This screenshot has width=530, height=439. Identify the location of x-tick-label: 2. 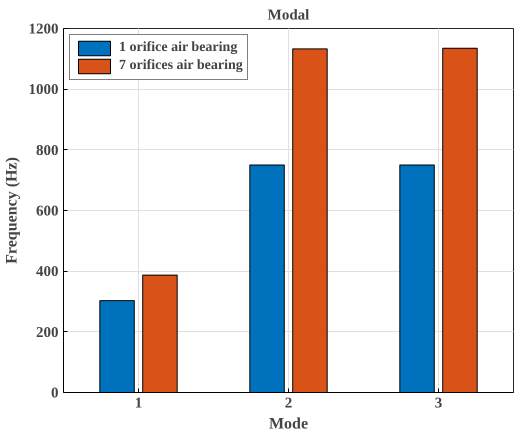
(288, 404).